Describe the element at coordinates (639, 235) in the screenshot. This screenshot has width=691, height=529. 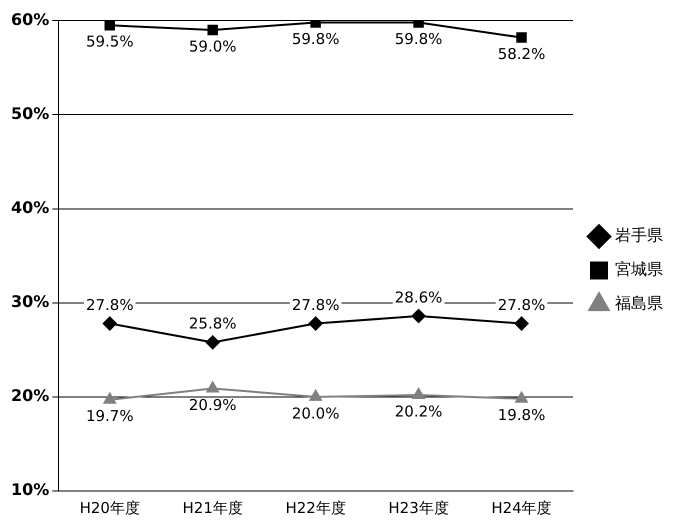
I see `legend-label: 岩手県` at that location.